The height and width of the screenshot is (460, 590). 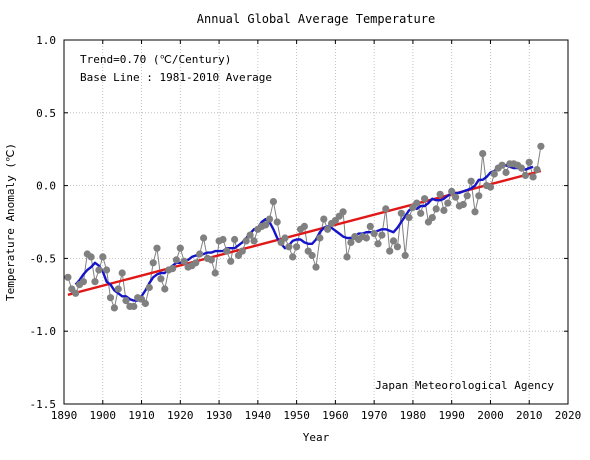 What do you see at coordinates (374, 415) in the screenshot?
I see `x-tick-label: 1970` at bounding box center [374, 415].